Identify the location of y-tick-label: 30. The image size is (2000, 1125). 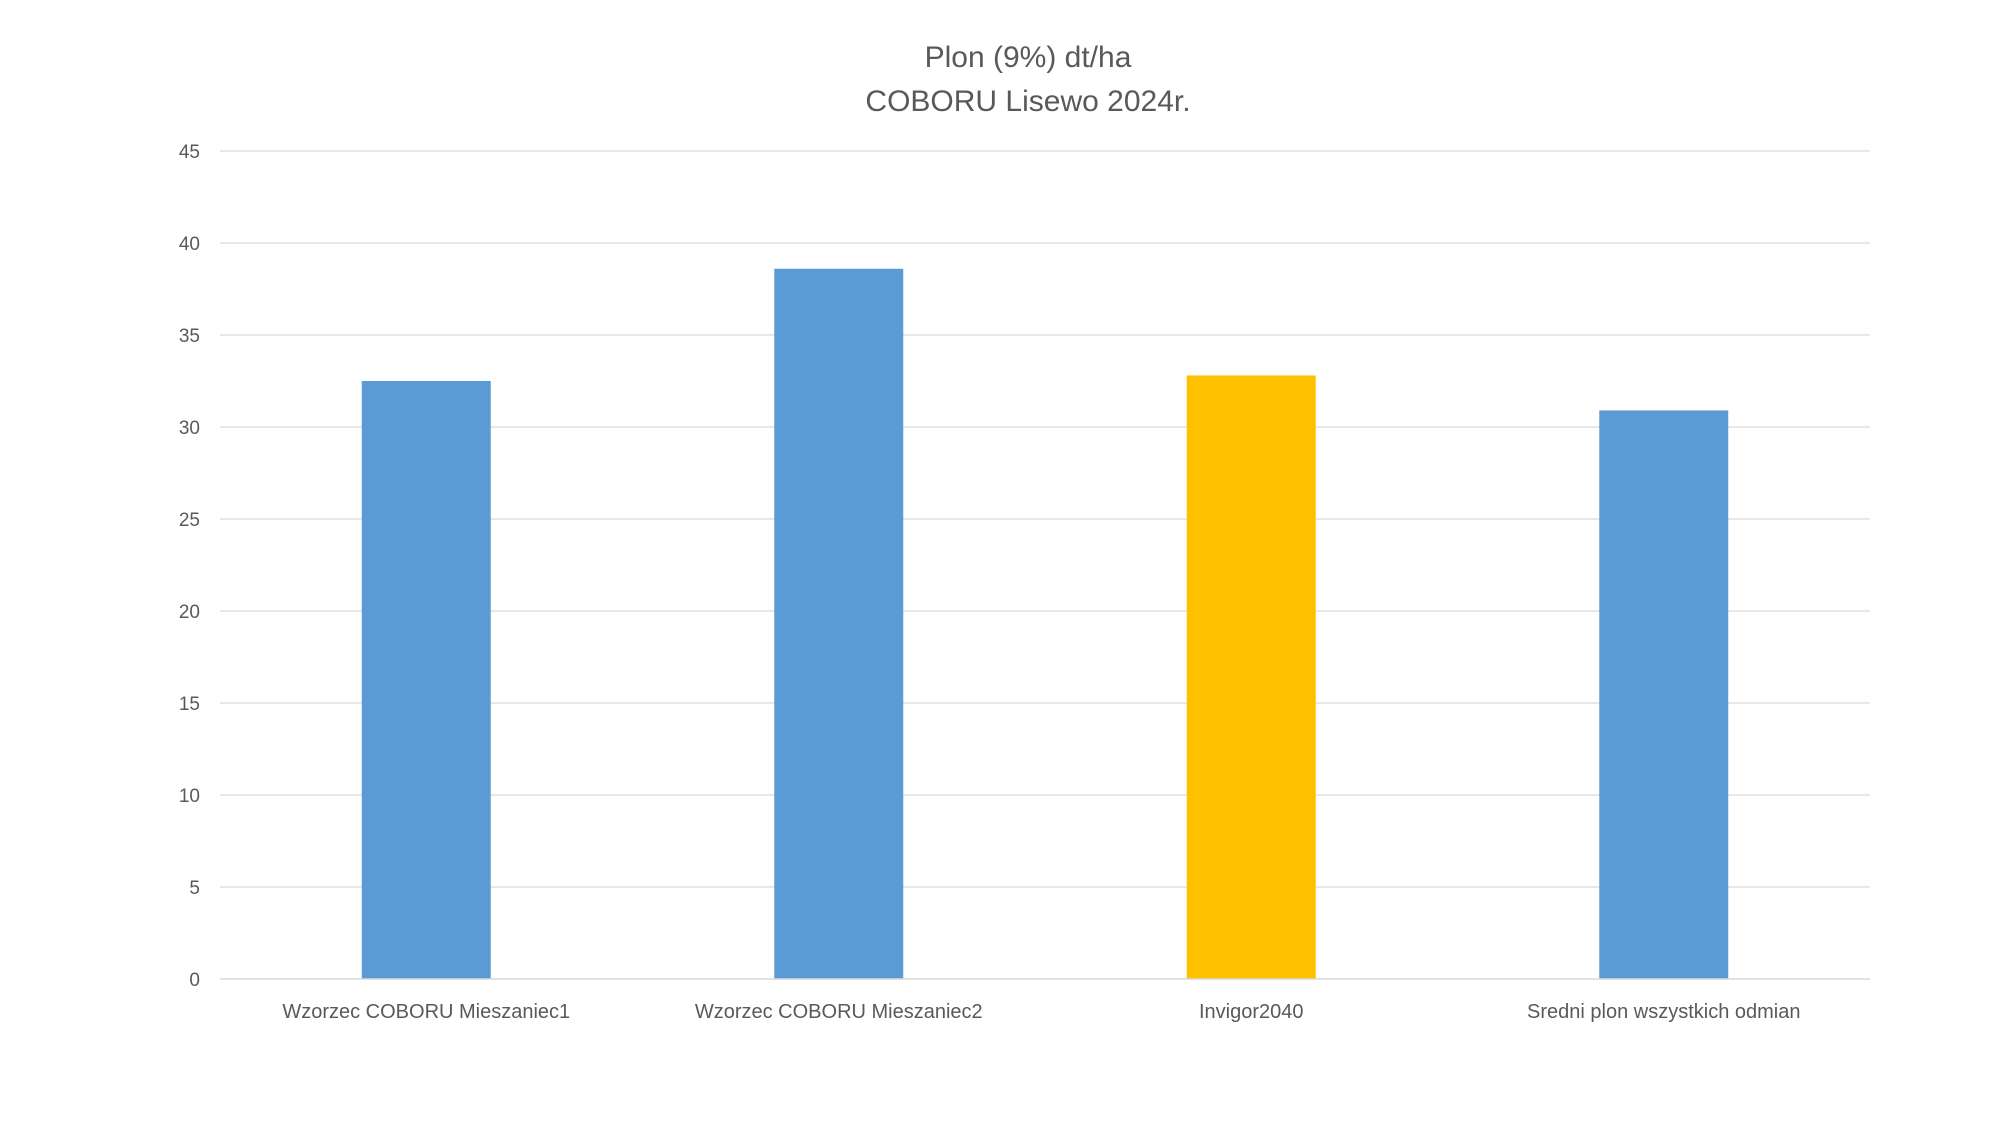
(189, 428).